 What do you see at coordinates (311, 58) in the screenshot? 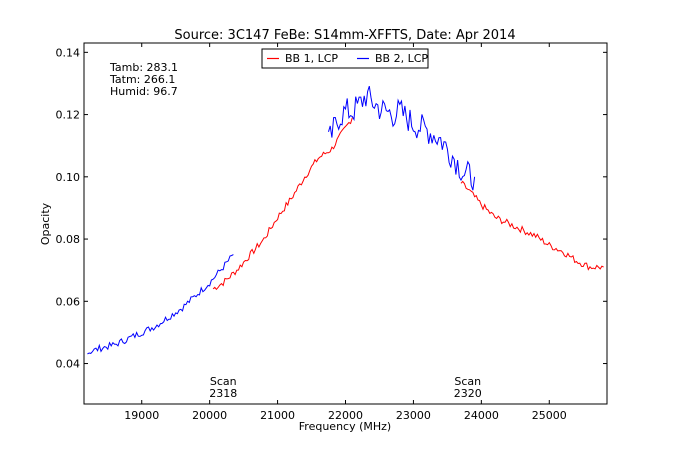
I see `legend-label-bb1: BB 1, LCP` at bounding box center [311, 58].